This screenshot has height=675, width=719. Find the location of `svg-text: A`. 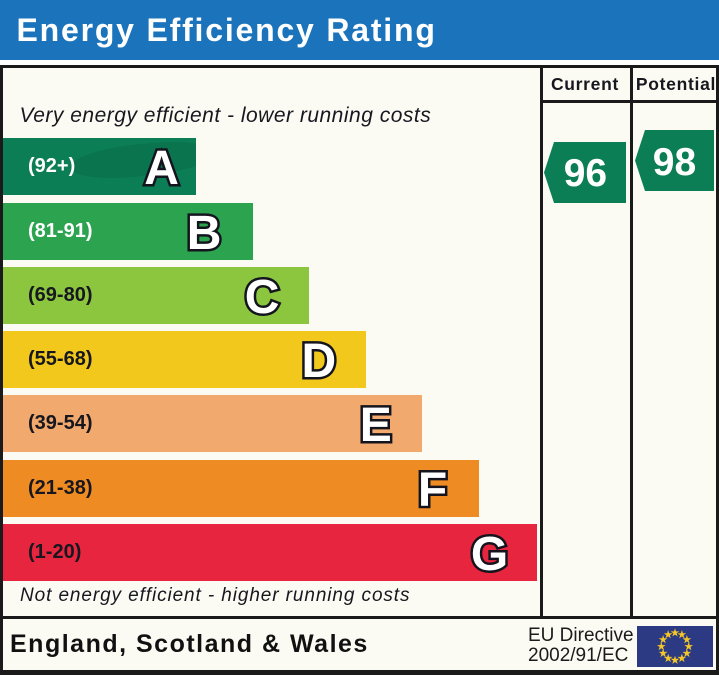

svg-text: A is located at coordinates (161, 168).